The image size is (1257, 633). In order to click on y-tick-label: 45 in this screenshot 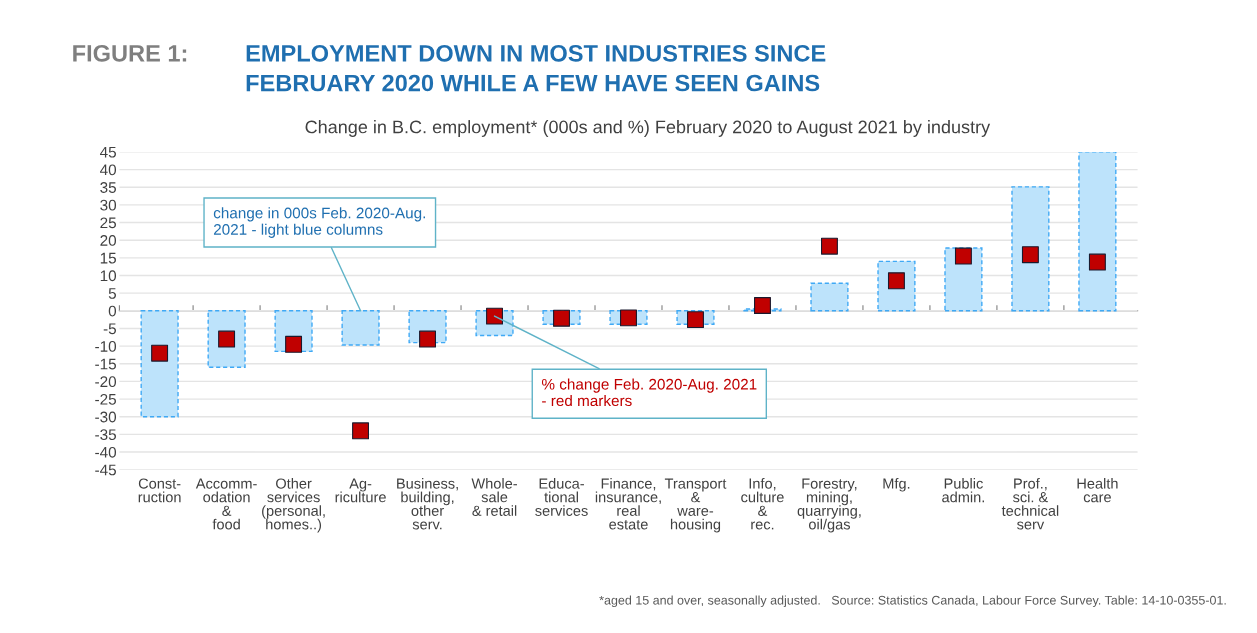, I will do `click(108, 152)`.